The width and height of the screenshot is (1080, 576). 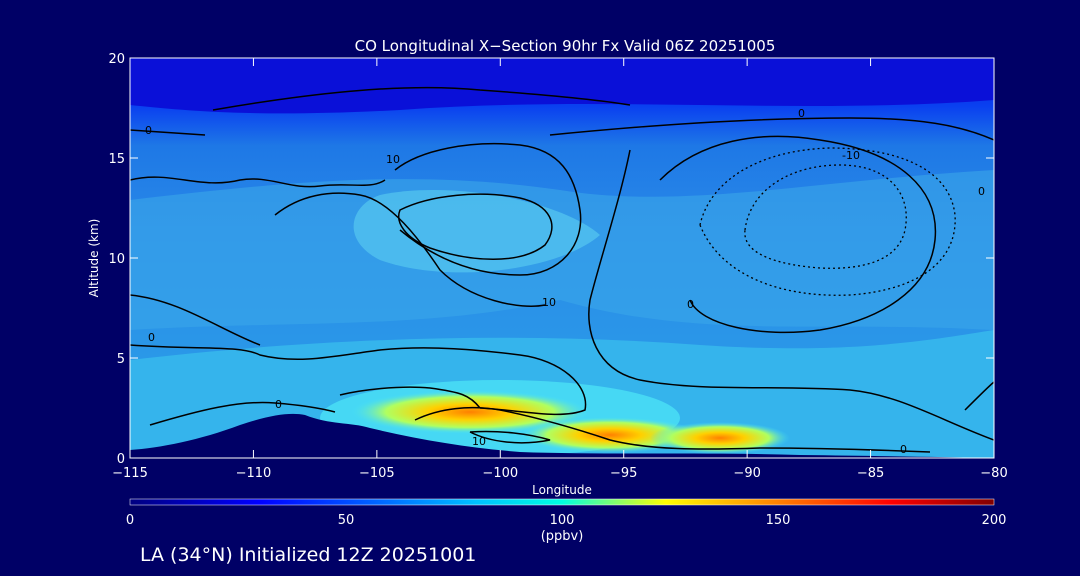 What do you see at coordinates (94, 258) in the screenshot?
I see `y-axis-label: Altitude (km)` at bounding box center [94, 258].